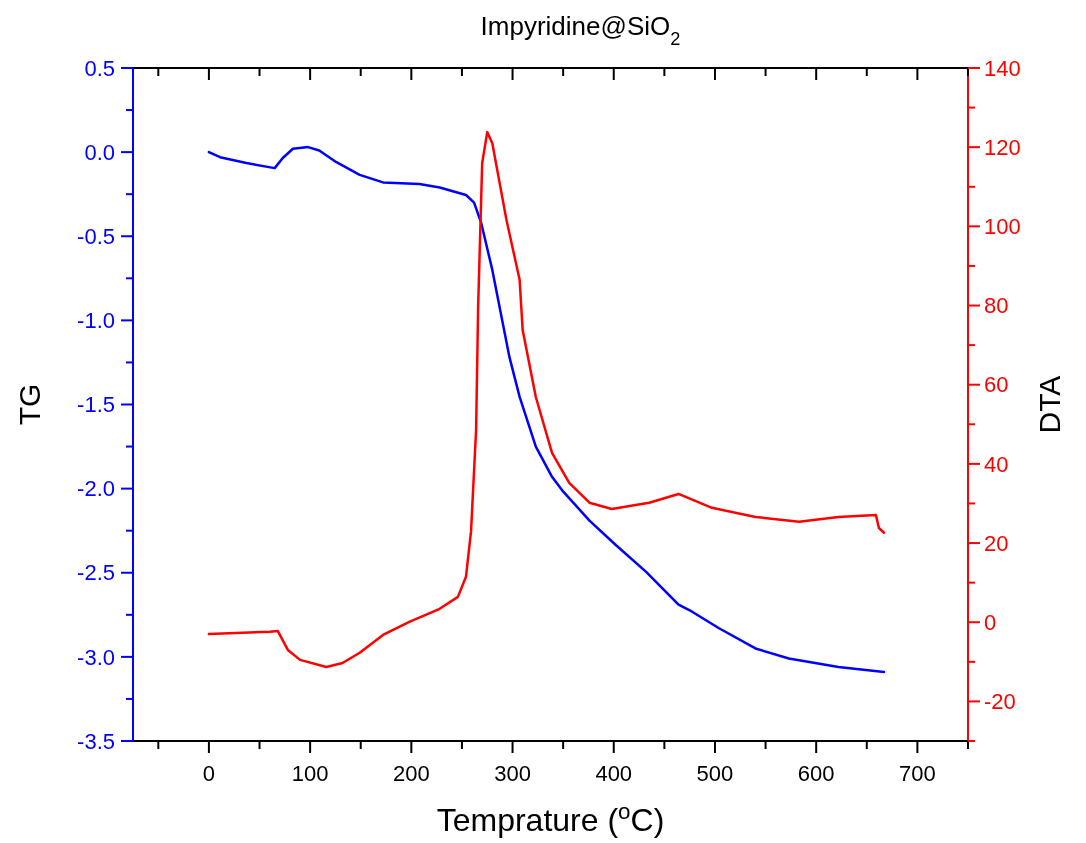 This screenshot has height=843, width=1086. I want to click on y-tick-label: 0.5, so click(99, 68).